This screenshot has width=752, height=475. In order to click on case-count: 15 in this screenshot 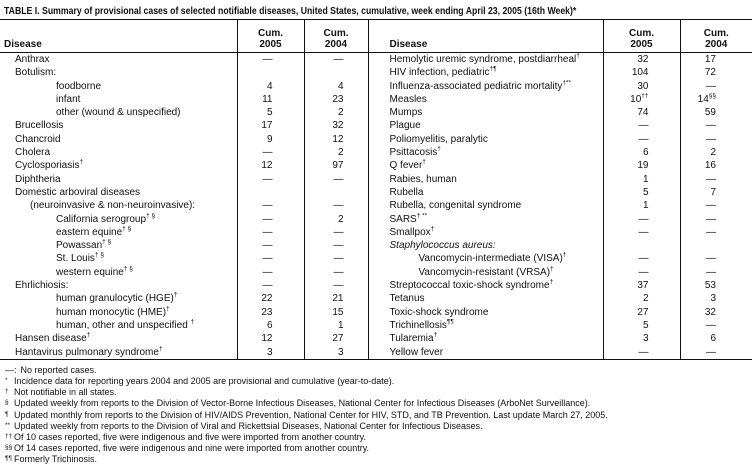, I will do `click(338, 312)`.